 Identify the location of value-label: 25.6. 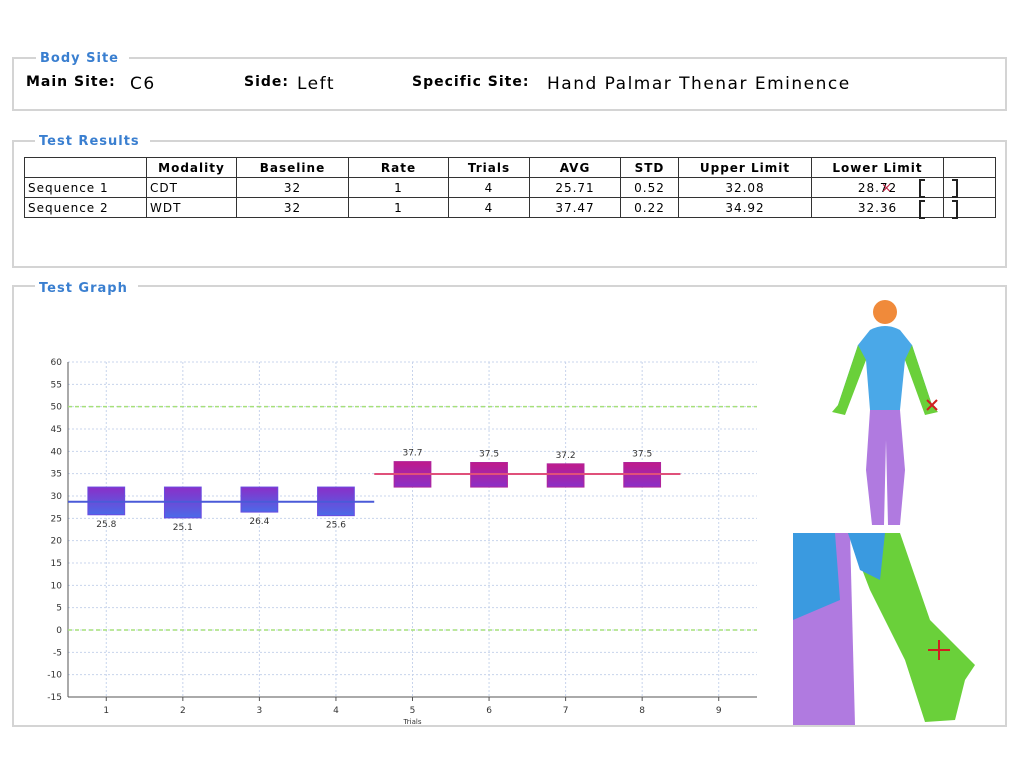
(336, 526).